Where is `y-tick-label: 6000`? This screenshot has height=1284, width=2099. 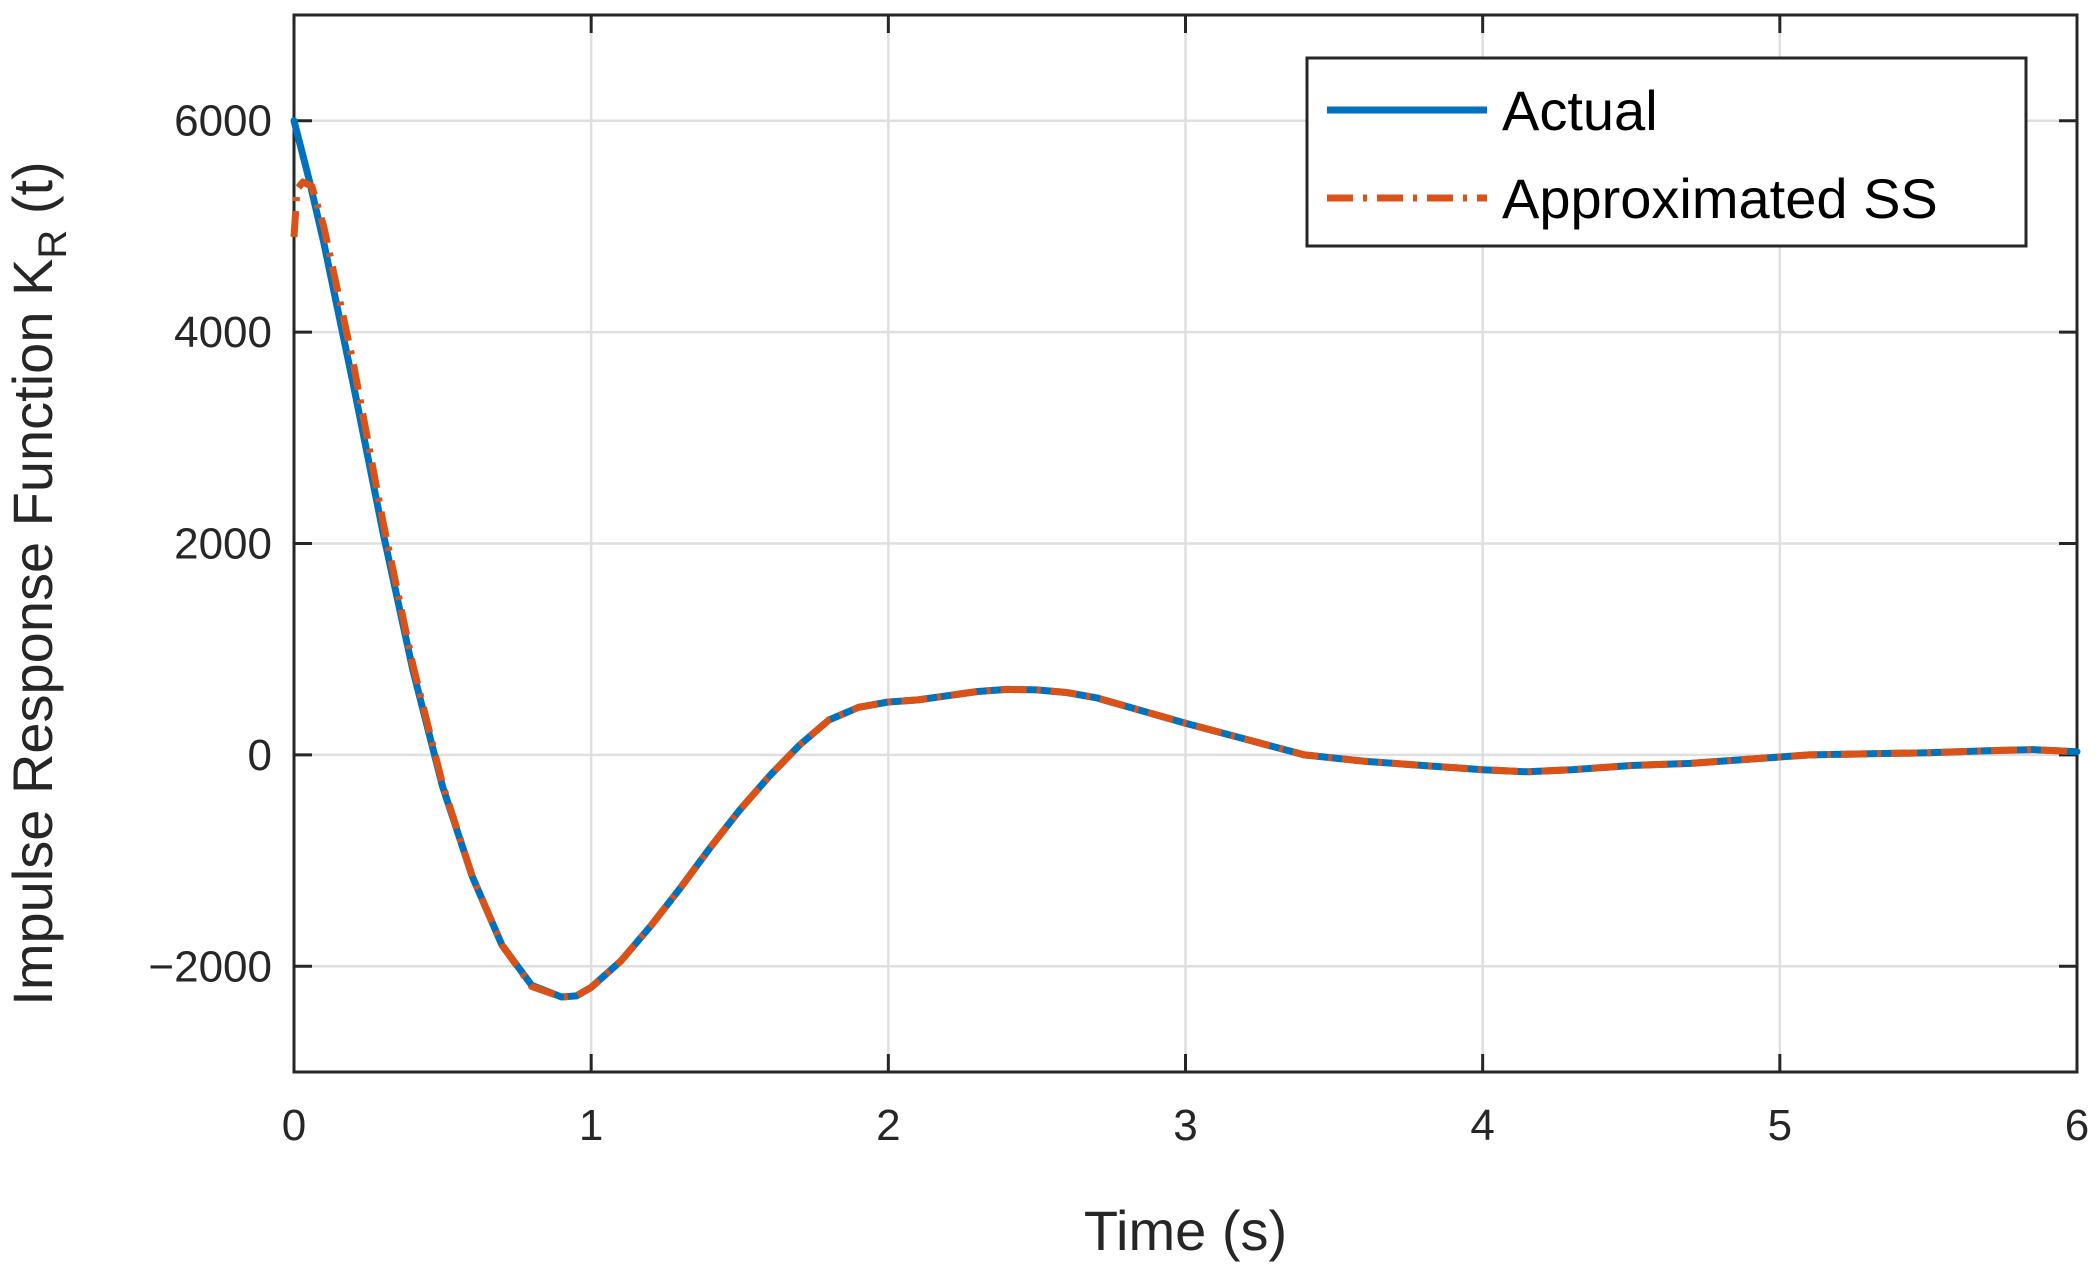 y-tick-label: 6000 is located at coordinates (223, 121).